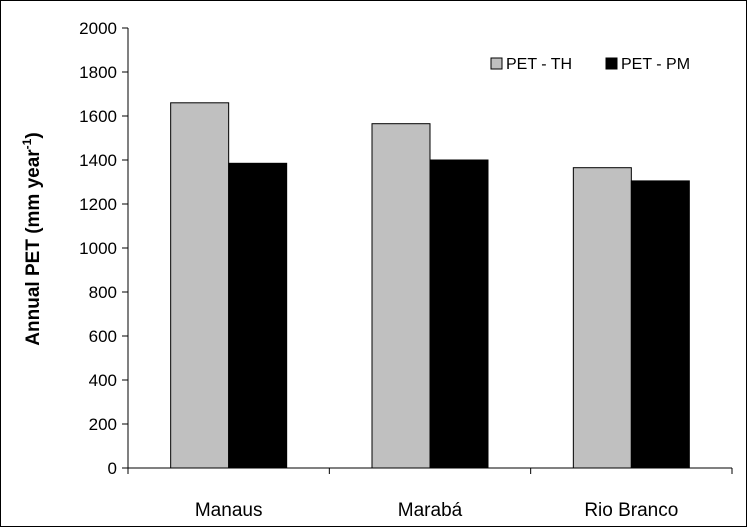 The height and width of the screenshot is (531, 747). I want to click on y-tick-label: 1200, so click(98, 204).